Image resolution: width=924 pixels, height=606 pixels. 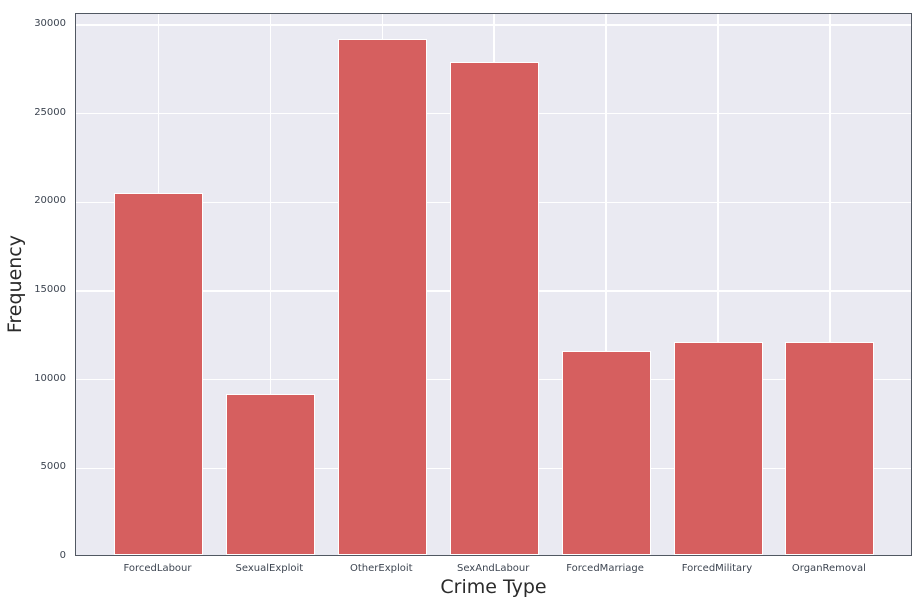 I want to click on bar-OtherExploit, so click(x=382, y=296).